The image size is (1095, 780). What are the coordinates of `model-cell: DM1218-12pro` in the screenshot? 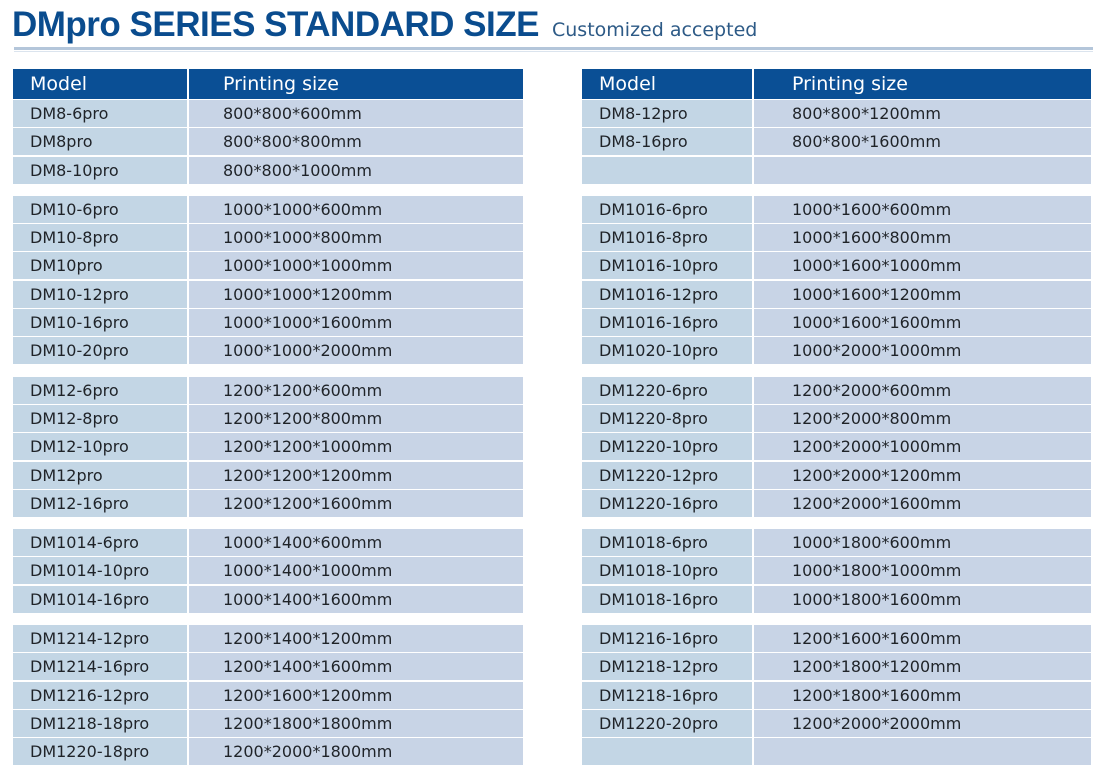 It's located at (667, 667).